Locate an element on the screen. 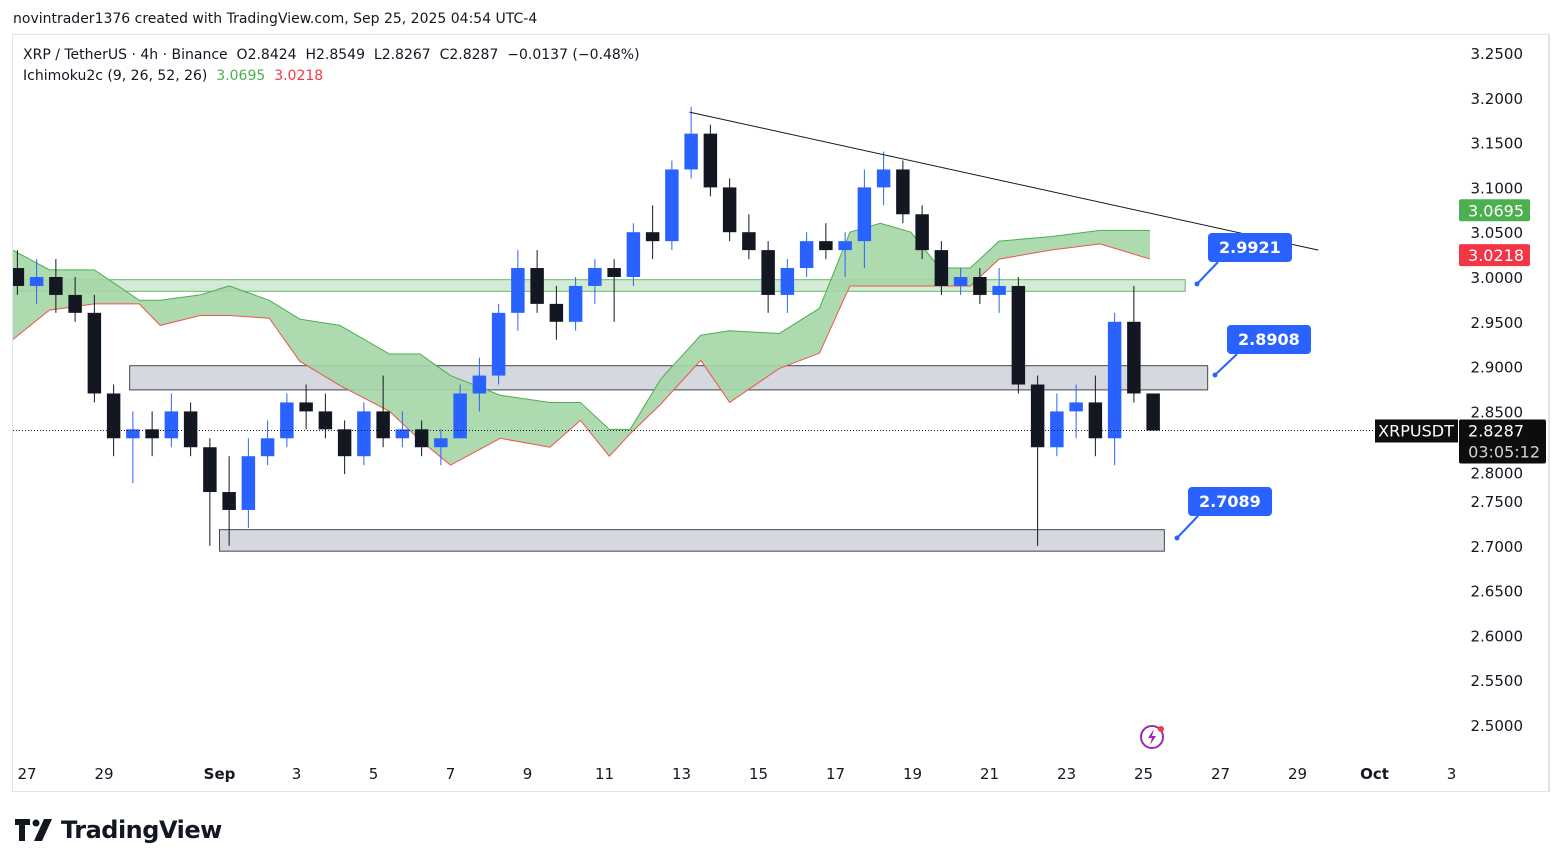 The height and width of the screenshot is (868, 1563). brand-name: TradingView is located at coordinates (141, 830).